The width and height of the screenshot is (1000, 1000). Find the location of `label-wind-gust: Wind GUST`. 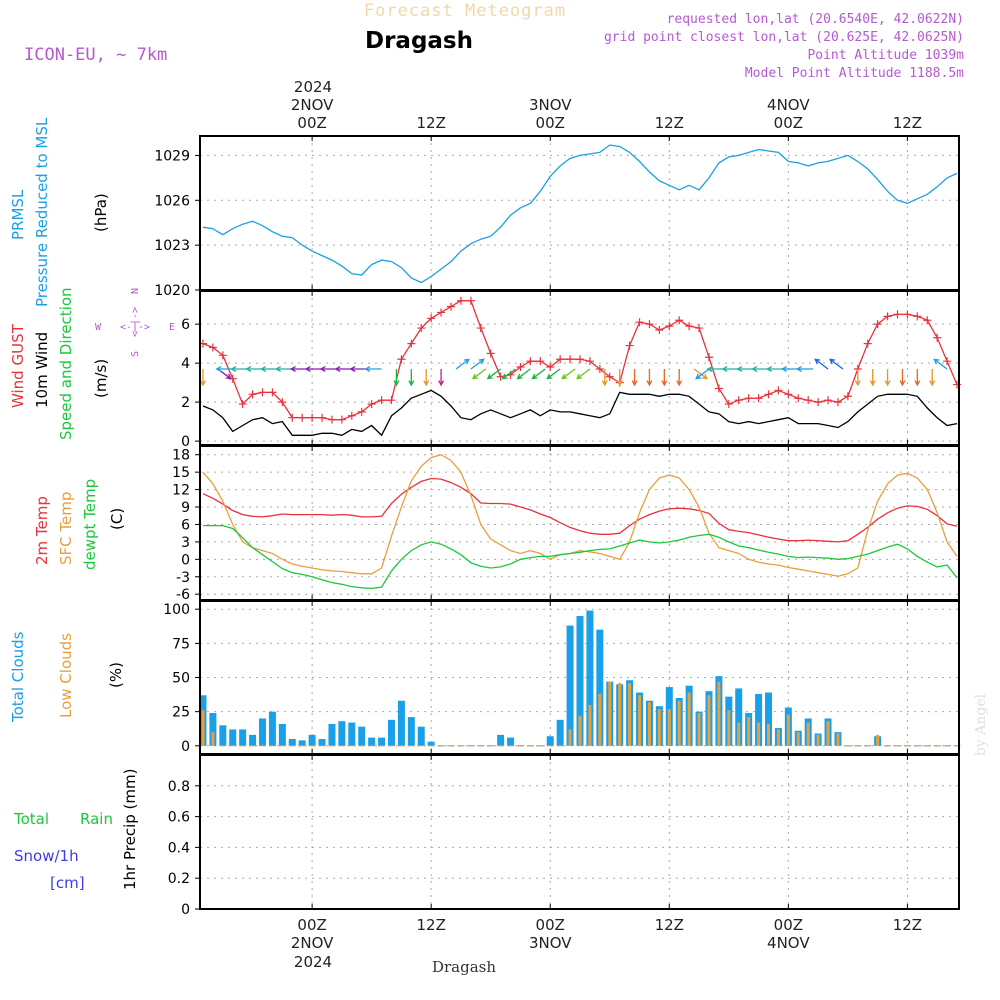

label-wind-gust: Wind GUST is located at coordinates (18, 365).